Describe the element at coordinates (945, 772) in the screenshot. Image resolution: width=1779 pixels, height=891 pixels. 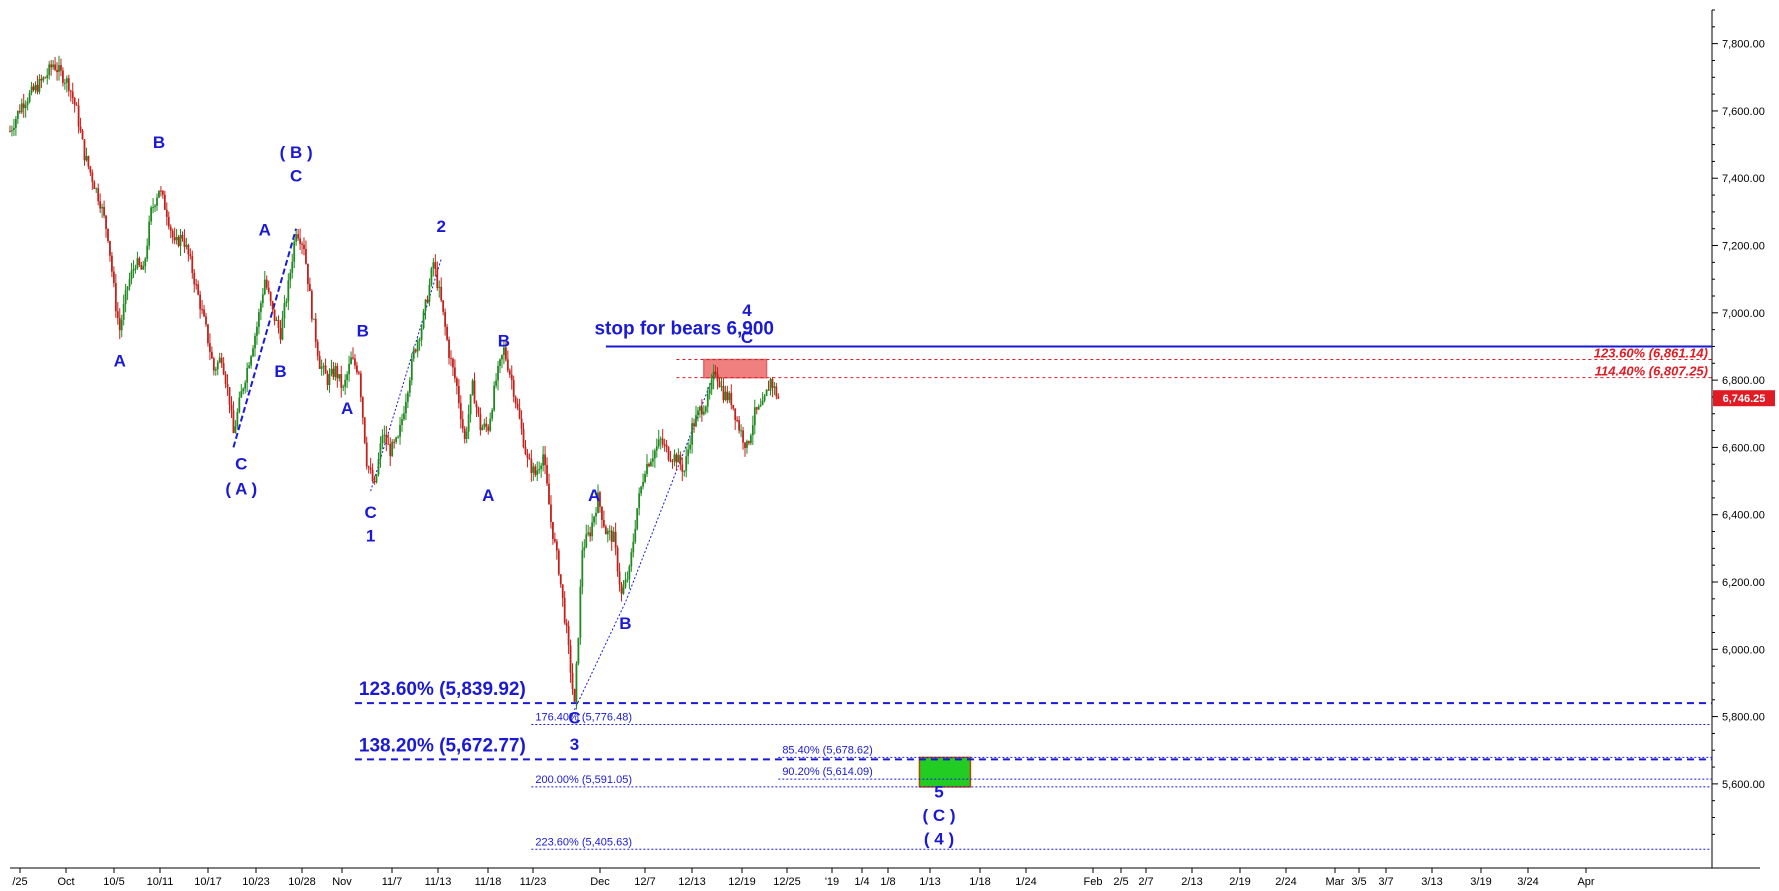
I see `target-zone` at that location.